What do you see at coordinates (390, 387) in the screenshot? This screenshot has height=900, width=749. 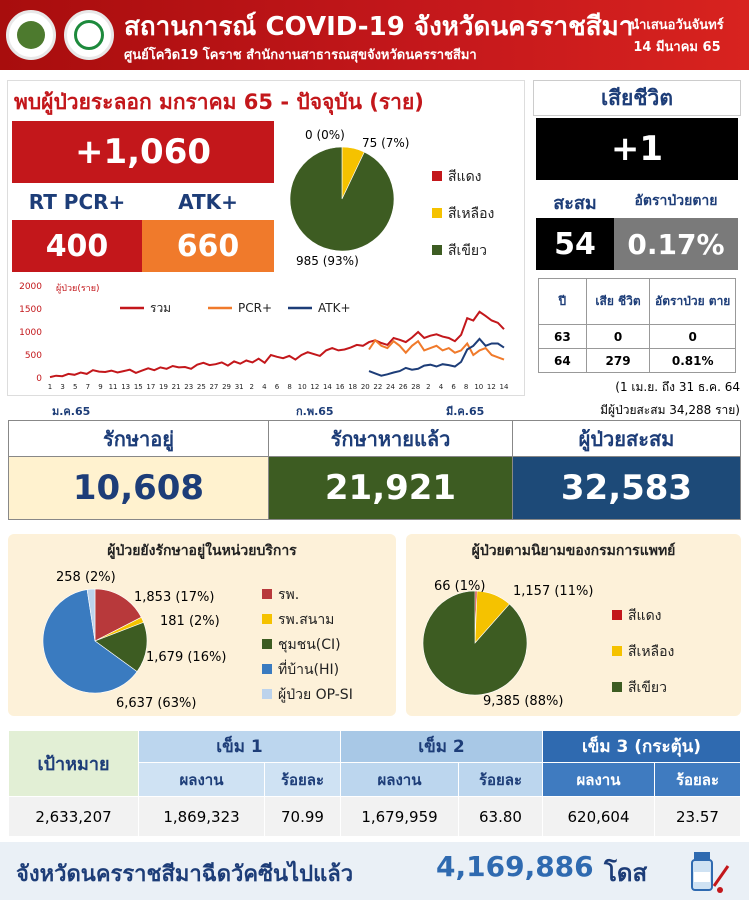 I see `x-tick-label: 24` at bounding box center [390, 387].